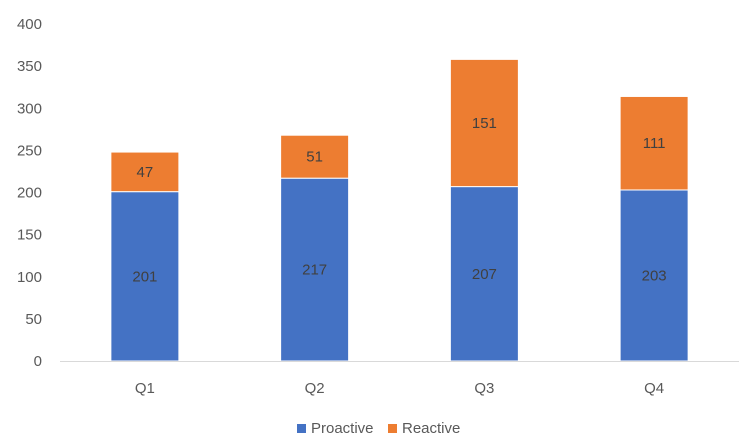 The width and height of the screenshot is (739, 437). Describe the element at coordinates (301, 428) in the screenshot. I see `legend-swatch-proactive` at that location.